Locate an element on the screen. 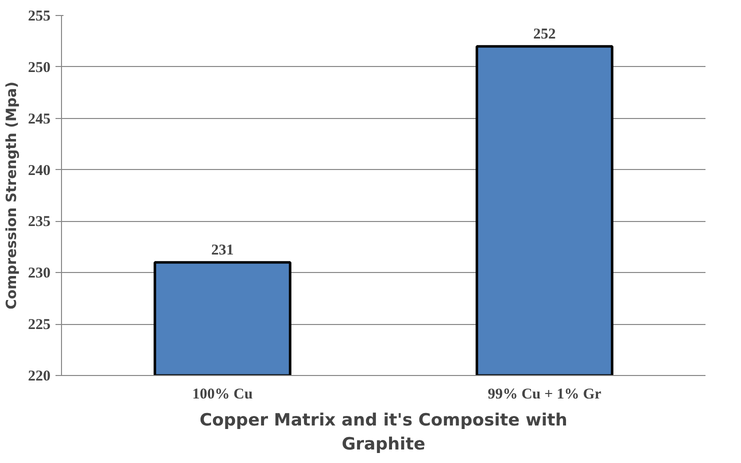 This screenshot has height=463, width=741. x-axis-title: Copper Matrix and it's Composite with Graphite is located at coordinates (384, 432).